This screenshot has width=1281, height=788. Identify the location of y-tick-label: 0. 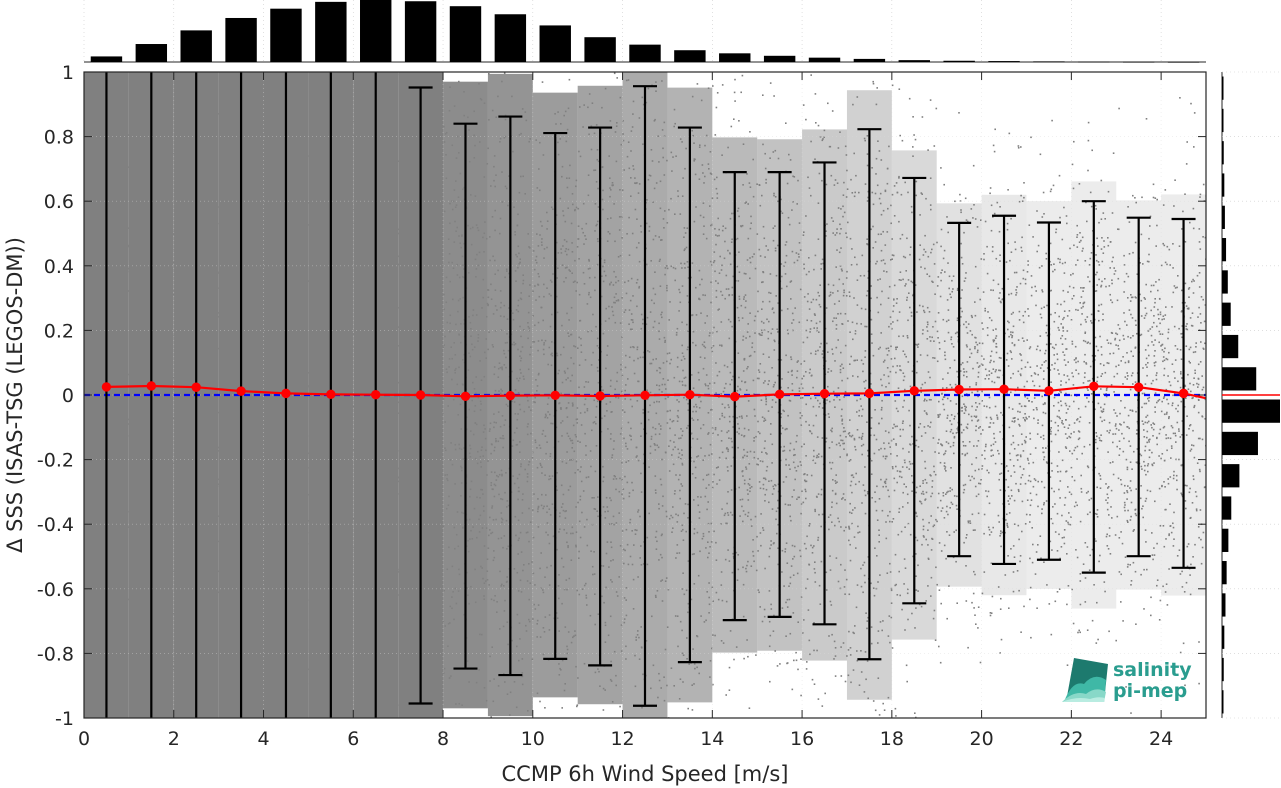
(68, 396).